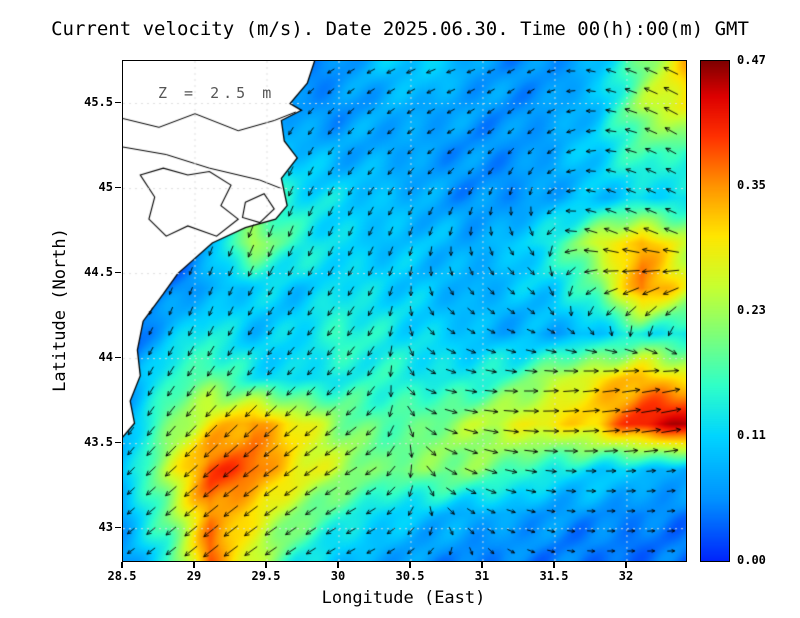  What do you see at coordinates (122, 576) in the screenshot?
I see `x-tick-label: 28.5` at bounding box center [122, 576].